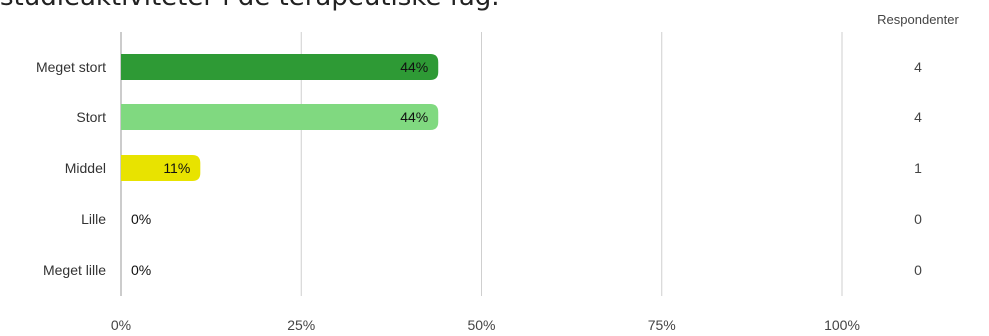 The image size is (989, 336). Describe the element at coordinates (301, 325) in the screenshot. I see `x-tick-label: 25%` at that location.